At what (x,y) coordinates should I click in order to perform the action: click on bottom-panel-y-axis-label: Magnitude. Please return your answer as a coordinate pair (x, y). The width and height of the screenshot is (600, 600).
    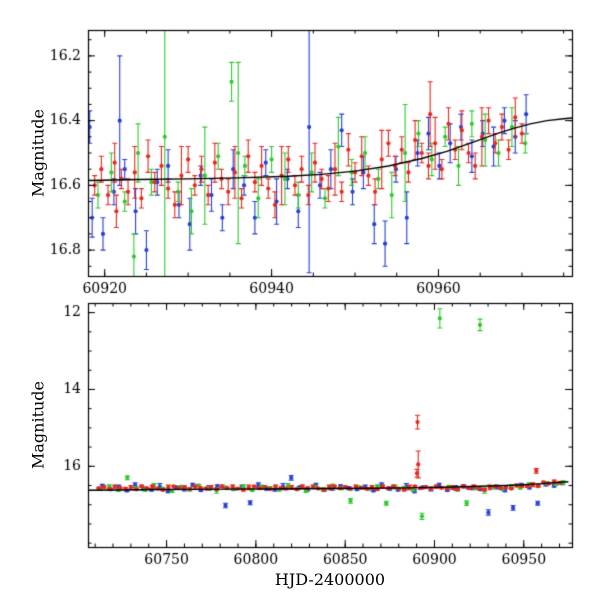
    Looking at the image, I should click on (38, 425).